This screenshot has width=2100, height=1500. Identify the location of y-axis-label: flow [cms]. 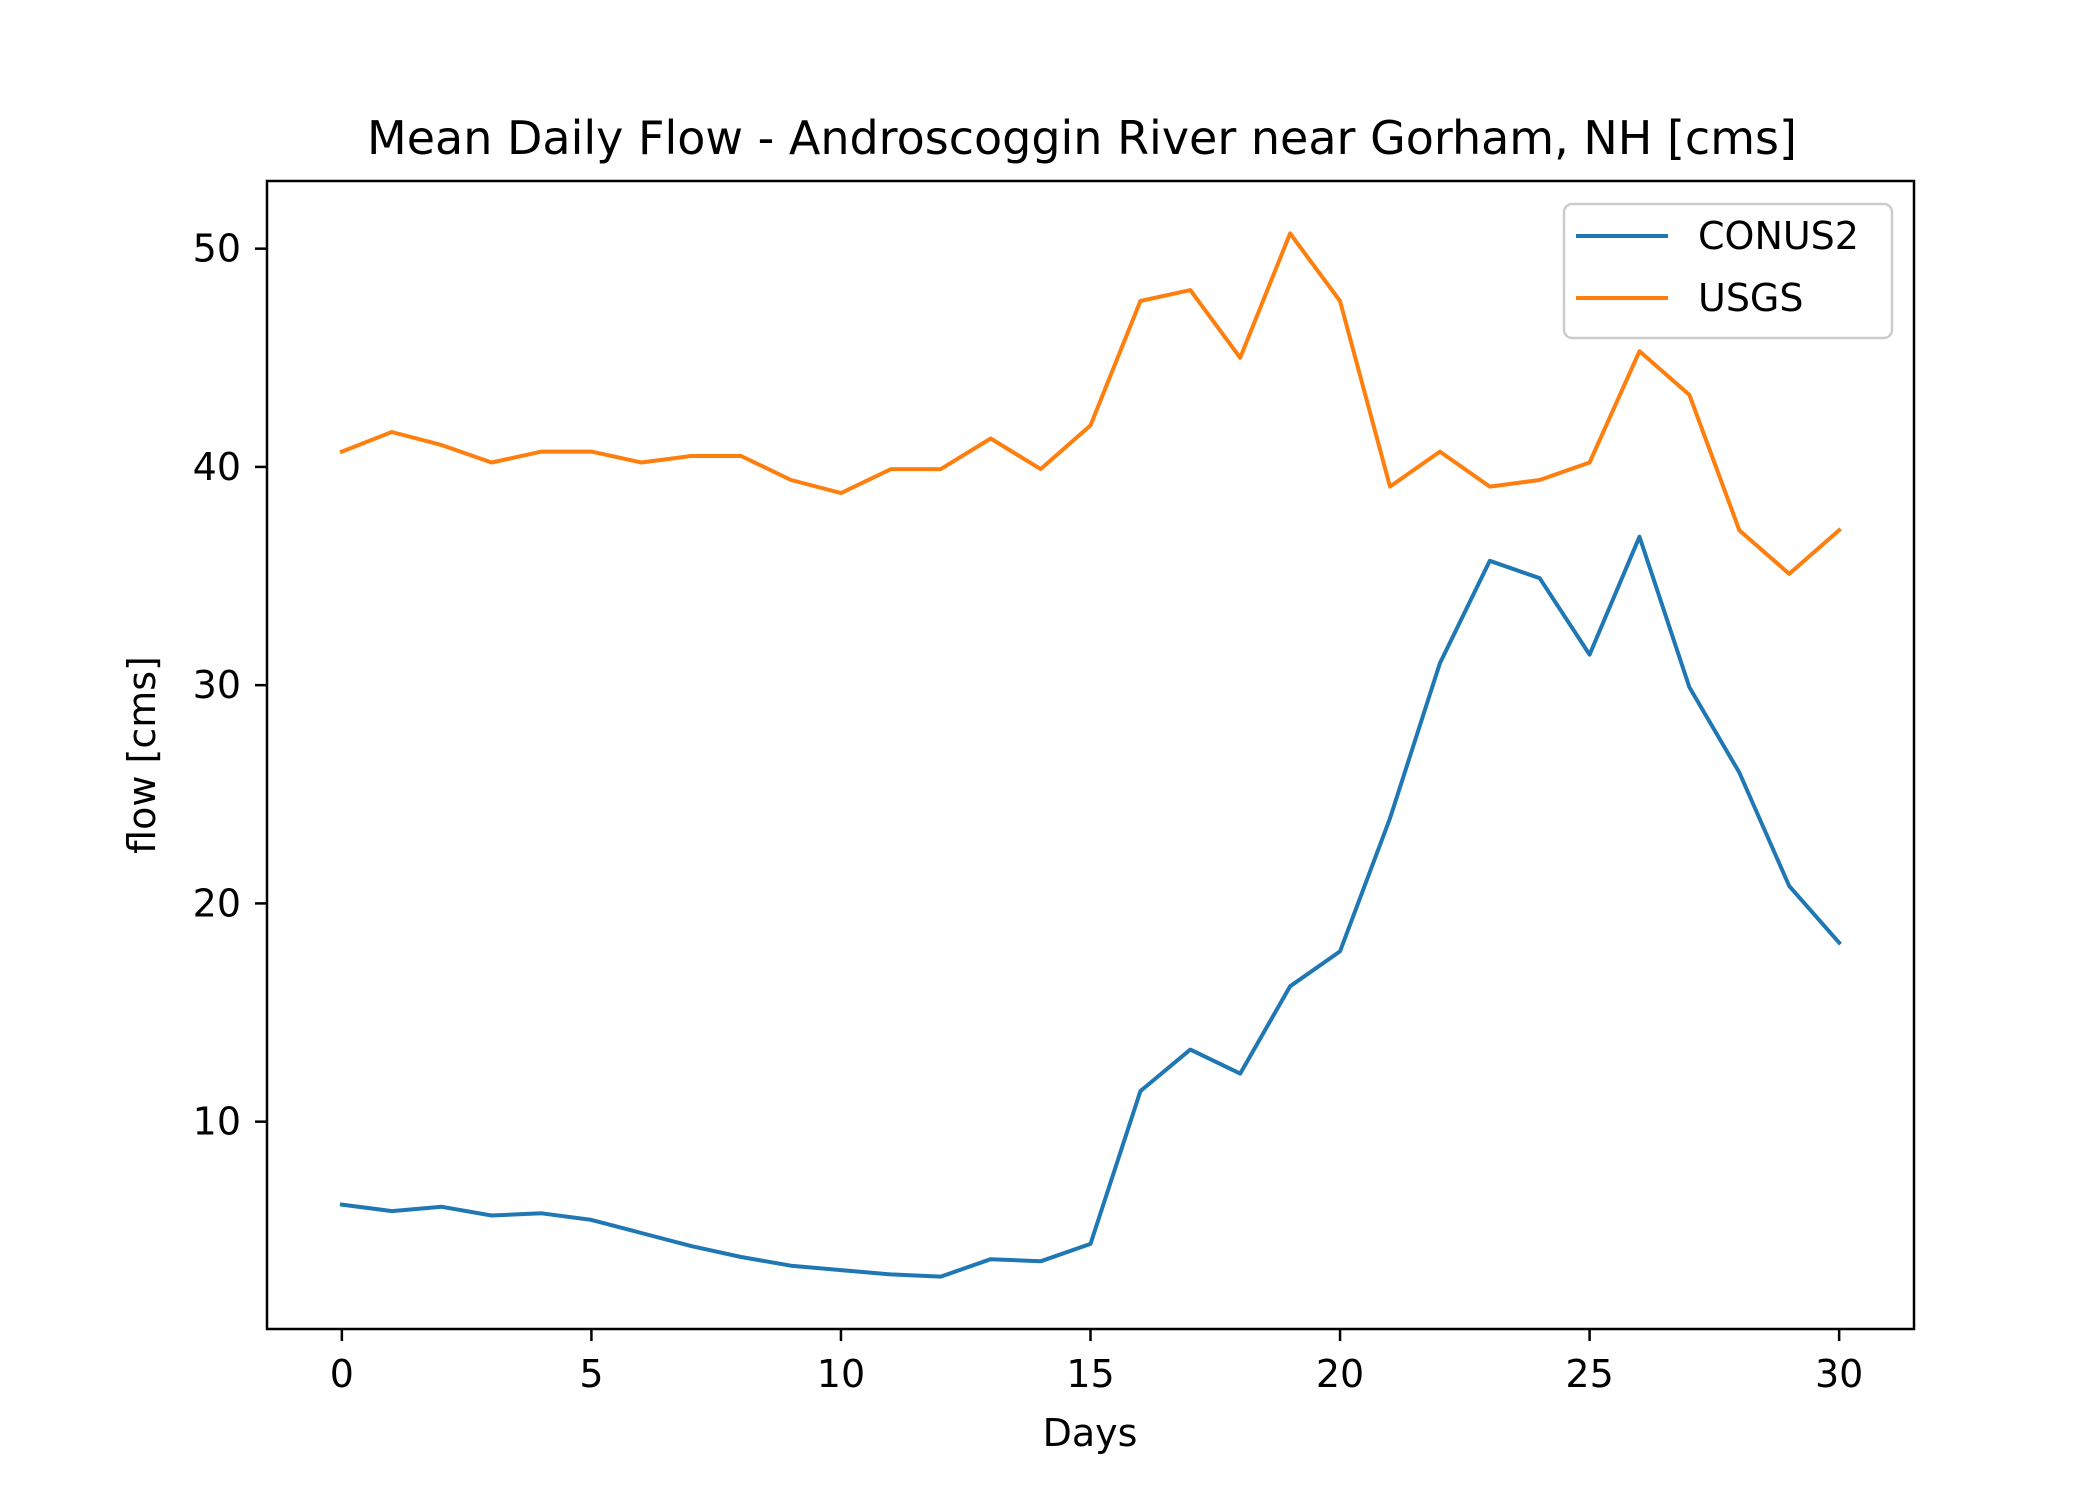
(142, 755).